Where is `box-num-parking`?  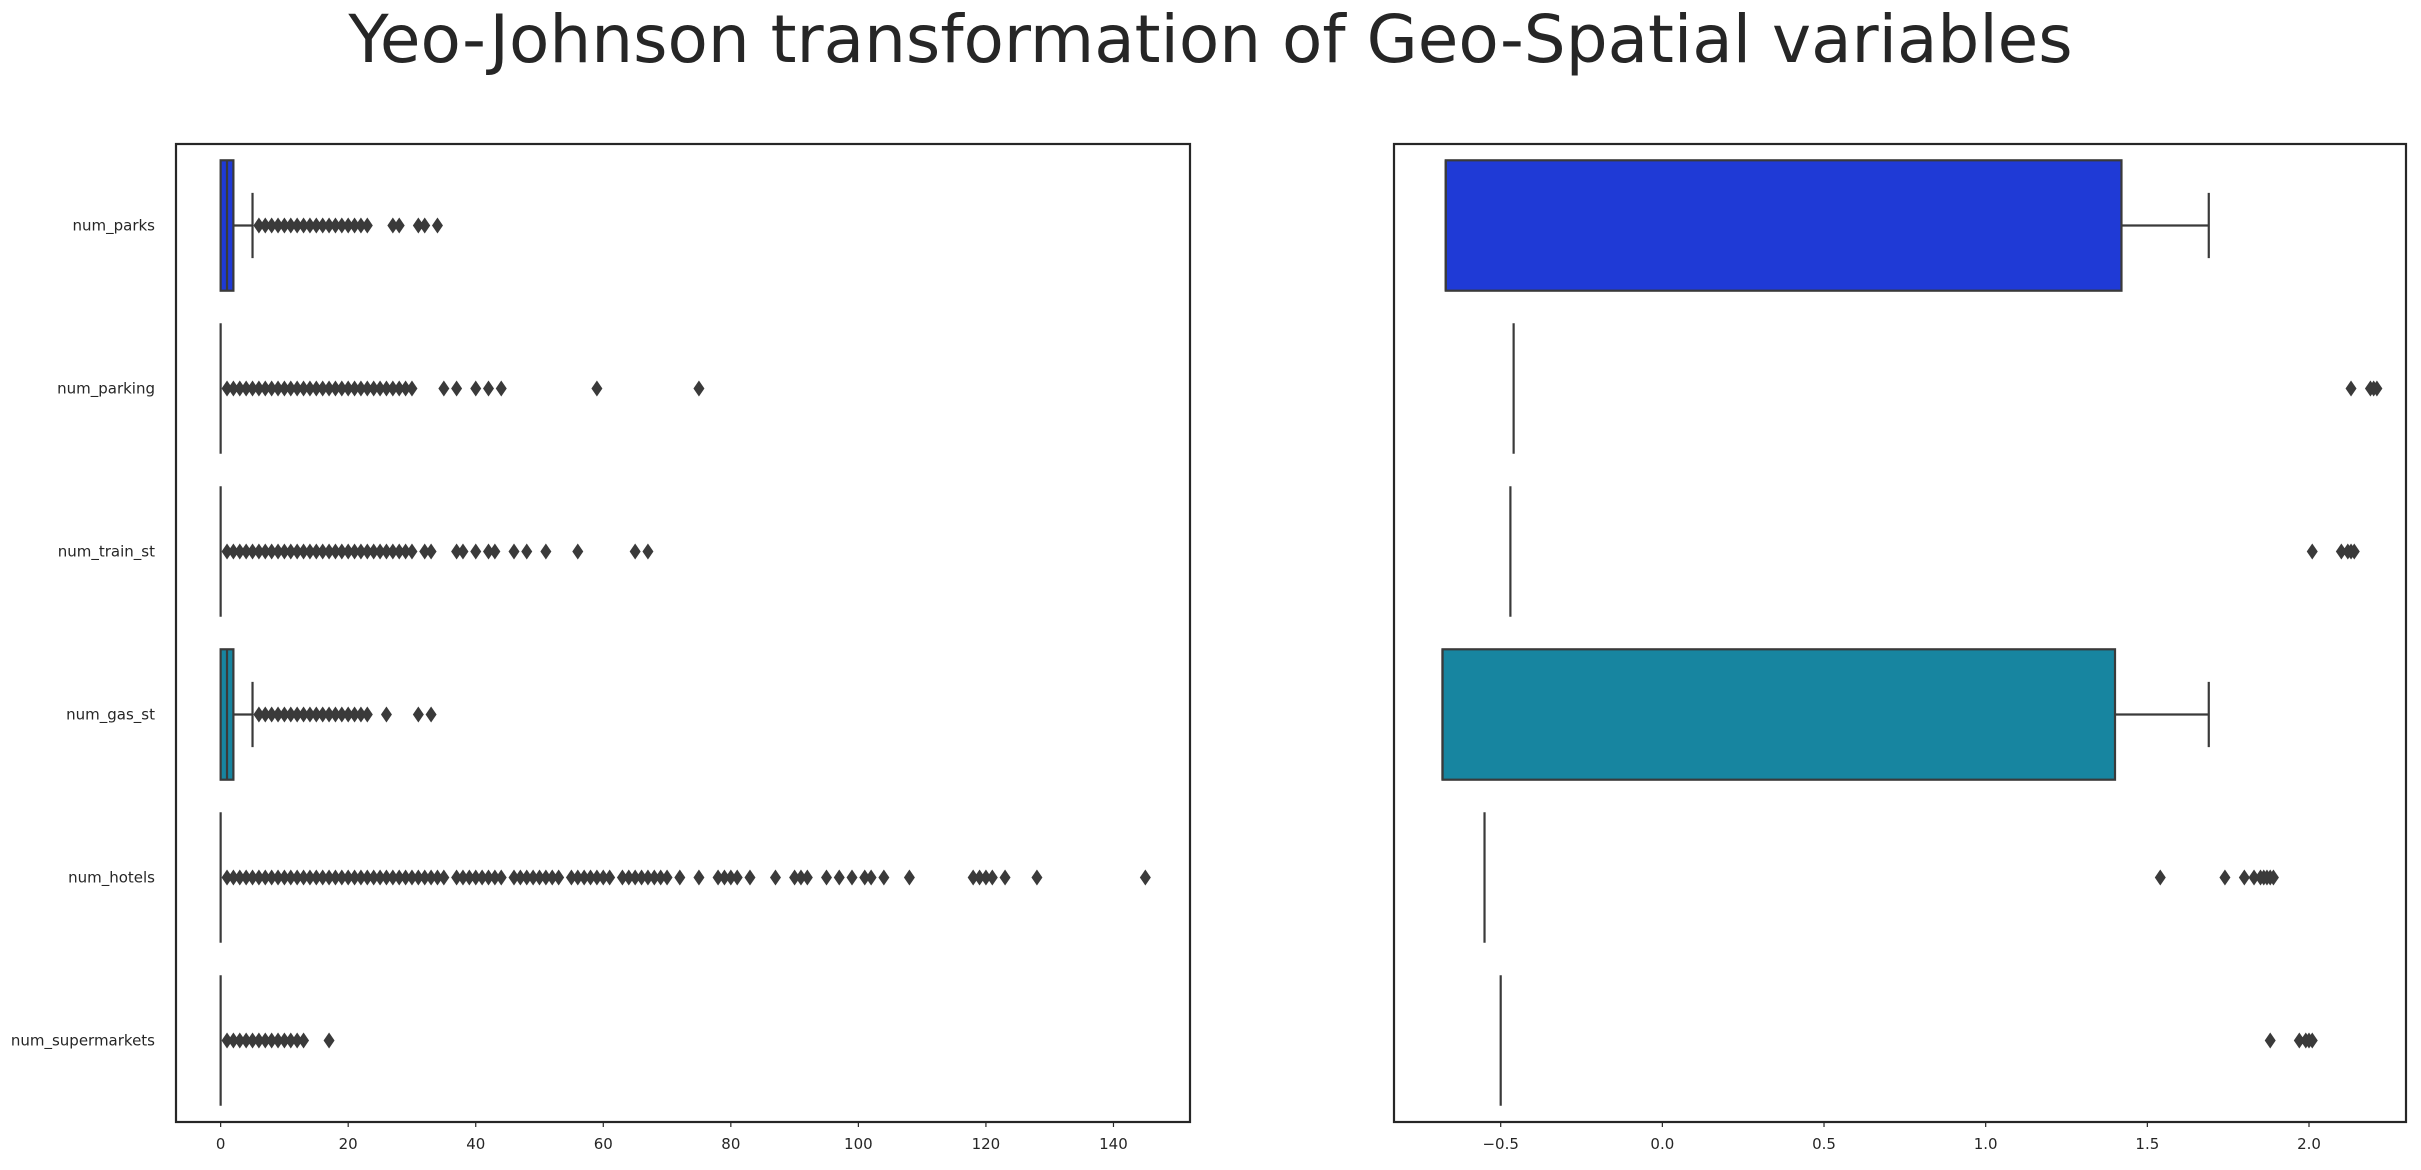 box-num-parking is located at coordinates (462, 388).